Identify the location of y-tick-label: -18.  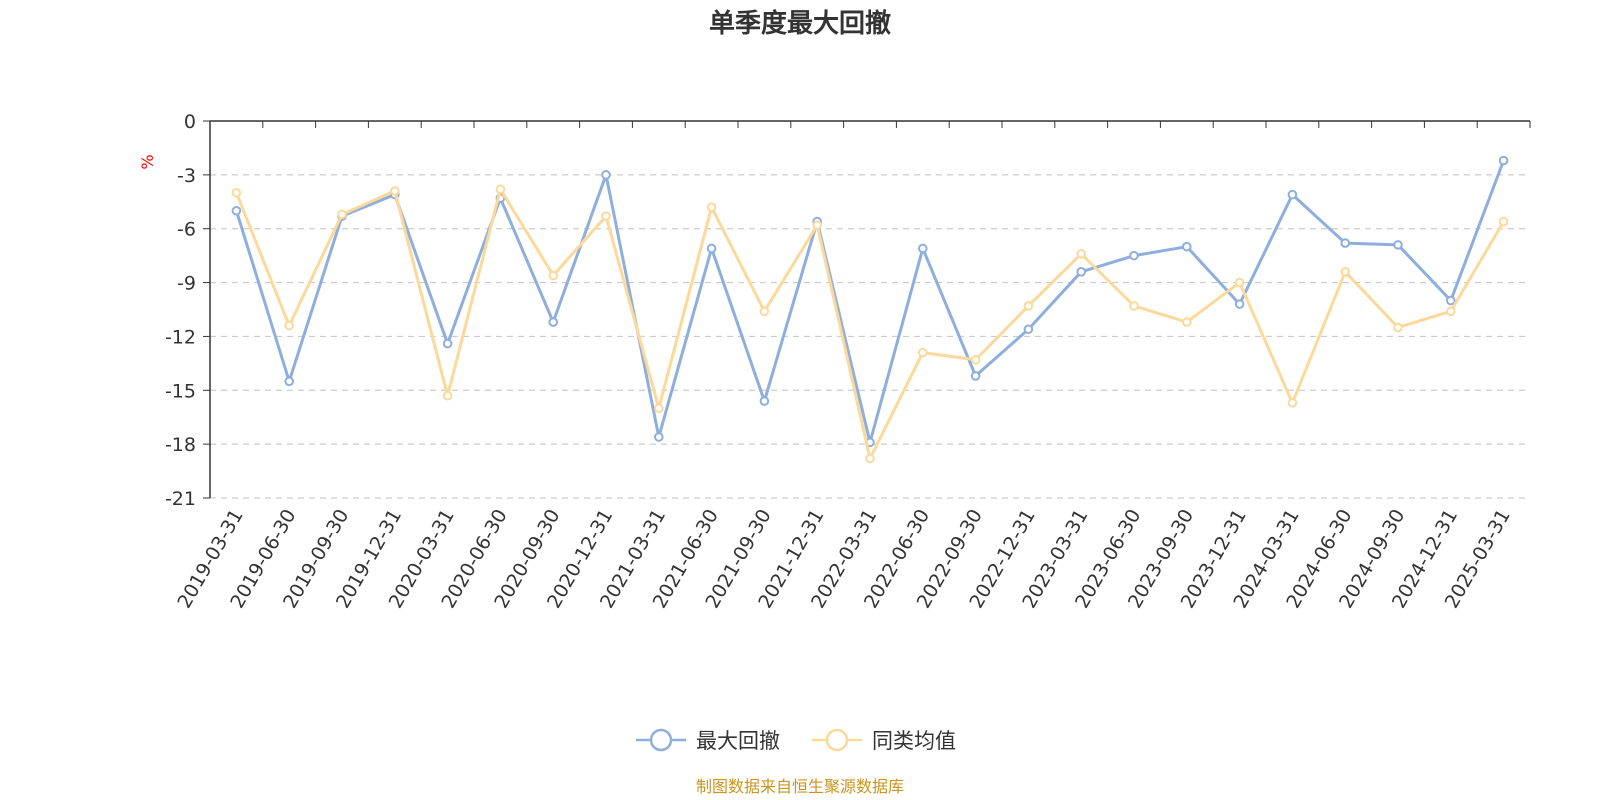
(180, 445).